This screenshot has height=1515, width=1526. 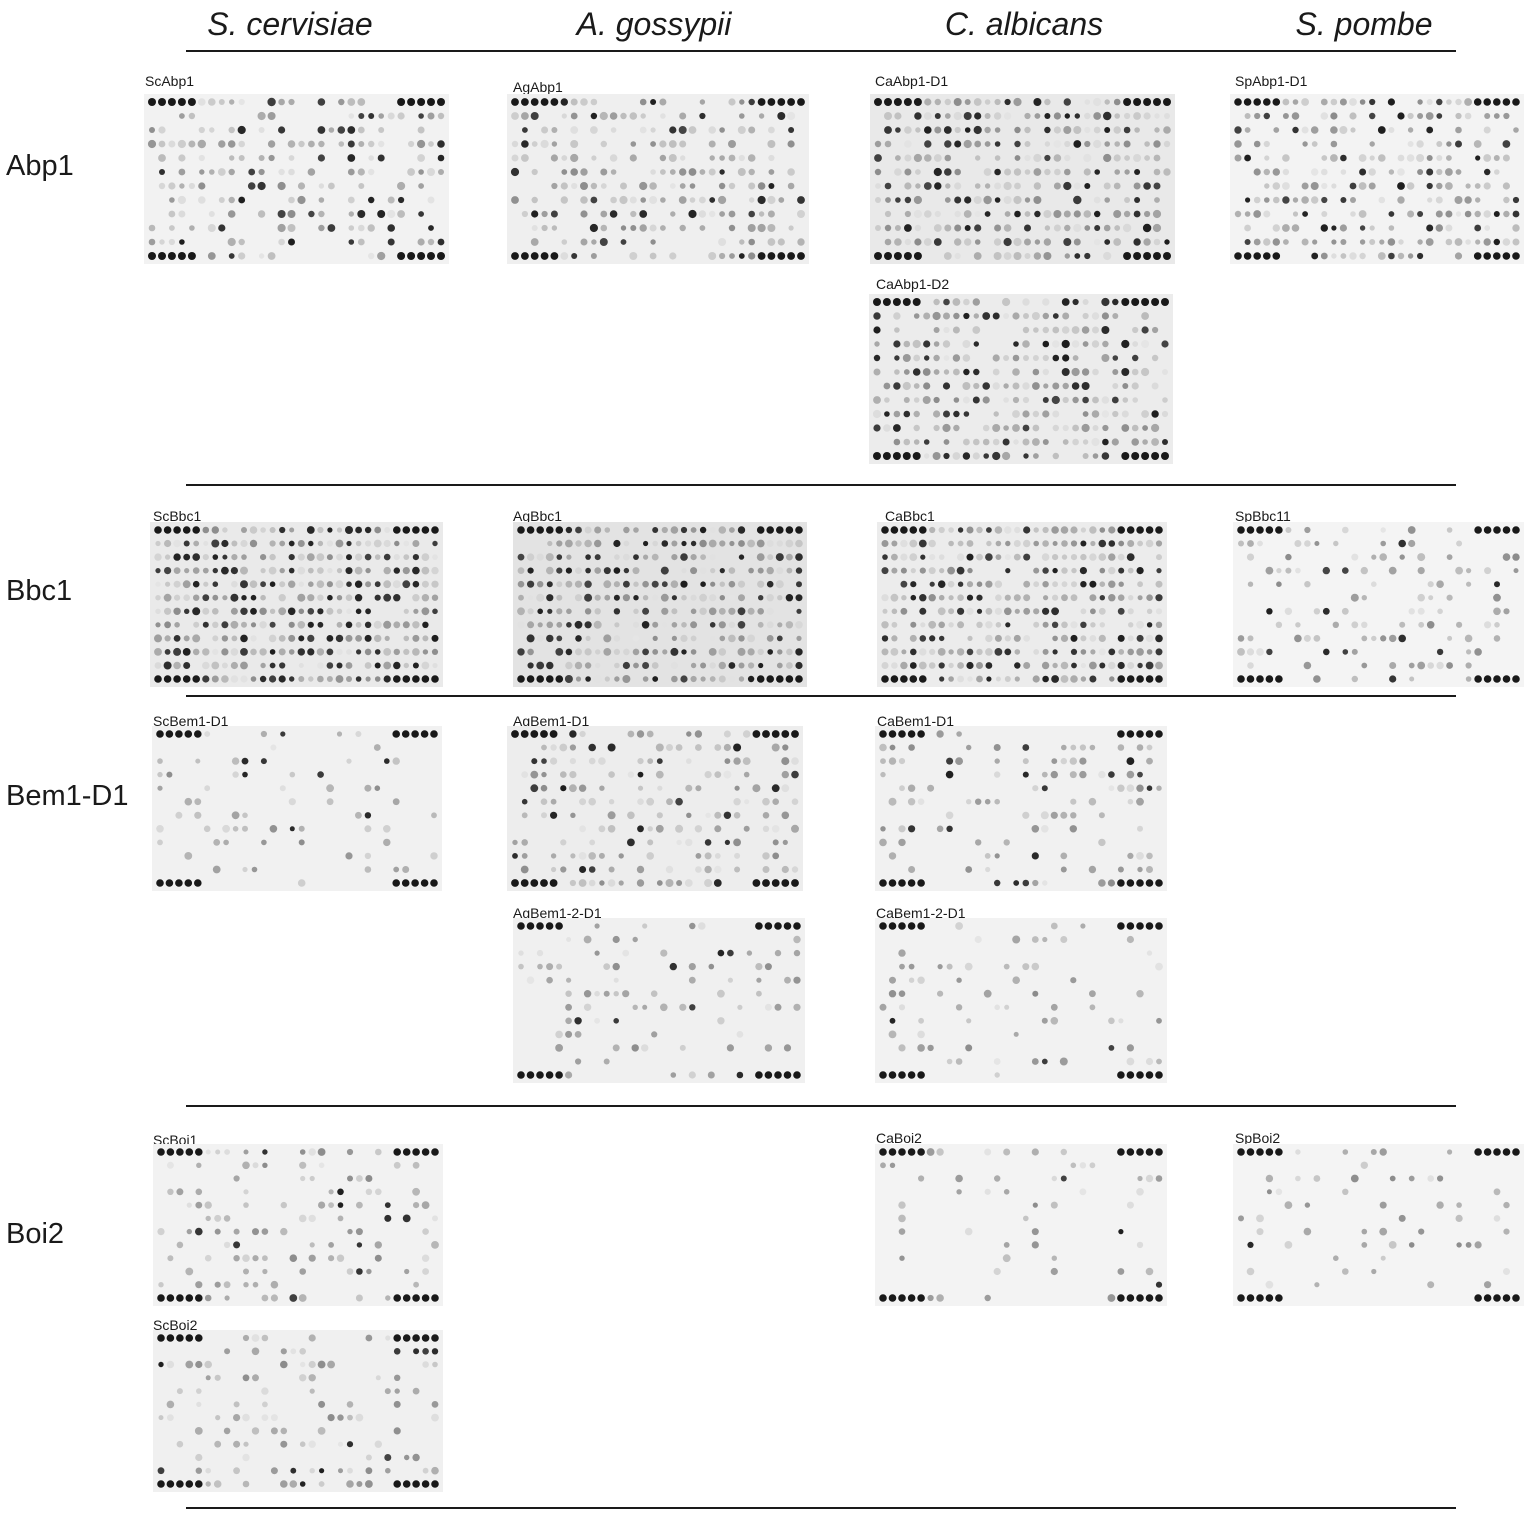 I want to click on row-label: Bem1-D1, so click(x=67, y=796).